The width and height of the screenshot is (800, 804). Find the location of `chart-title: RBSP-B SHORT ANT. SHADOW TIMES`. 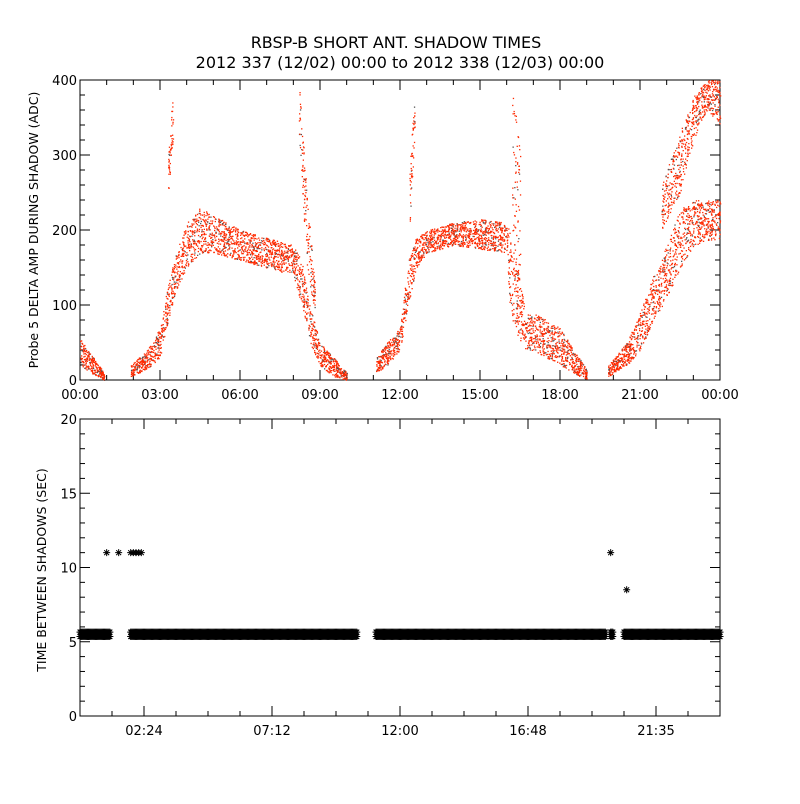

chart-title: RBSP-B SHORT ANT. SHADOW TIMES is located at coordinates (396, 42).